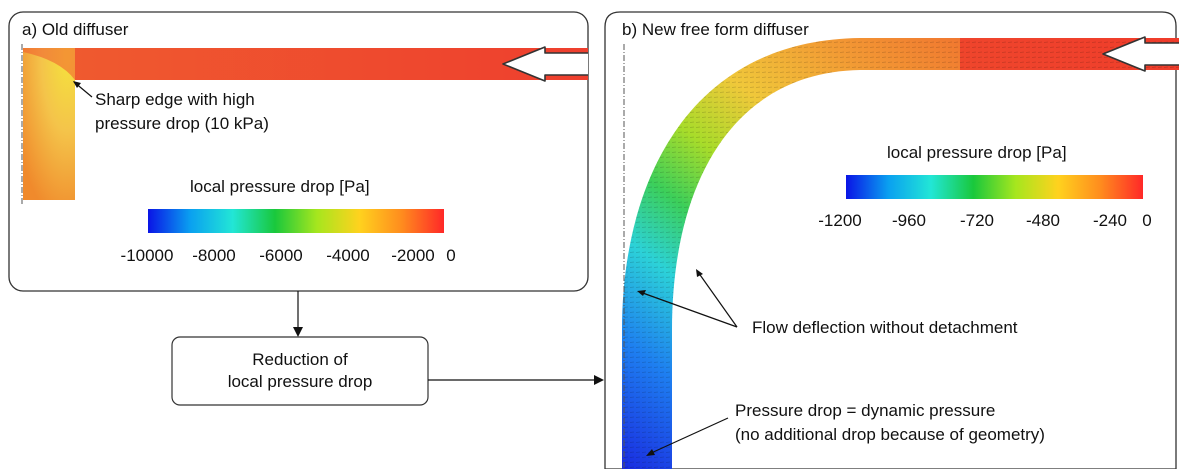 This screenshot has width=1179, height=469. What do you see at coordinates (175, 99) in the screenshot?
I see `sharp-edge-annotation-line1: Sharp edge with high` at bounding box center [175, 99].